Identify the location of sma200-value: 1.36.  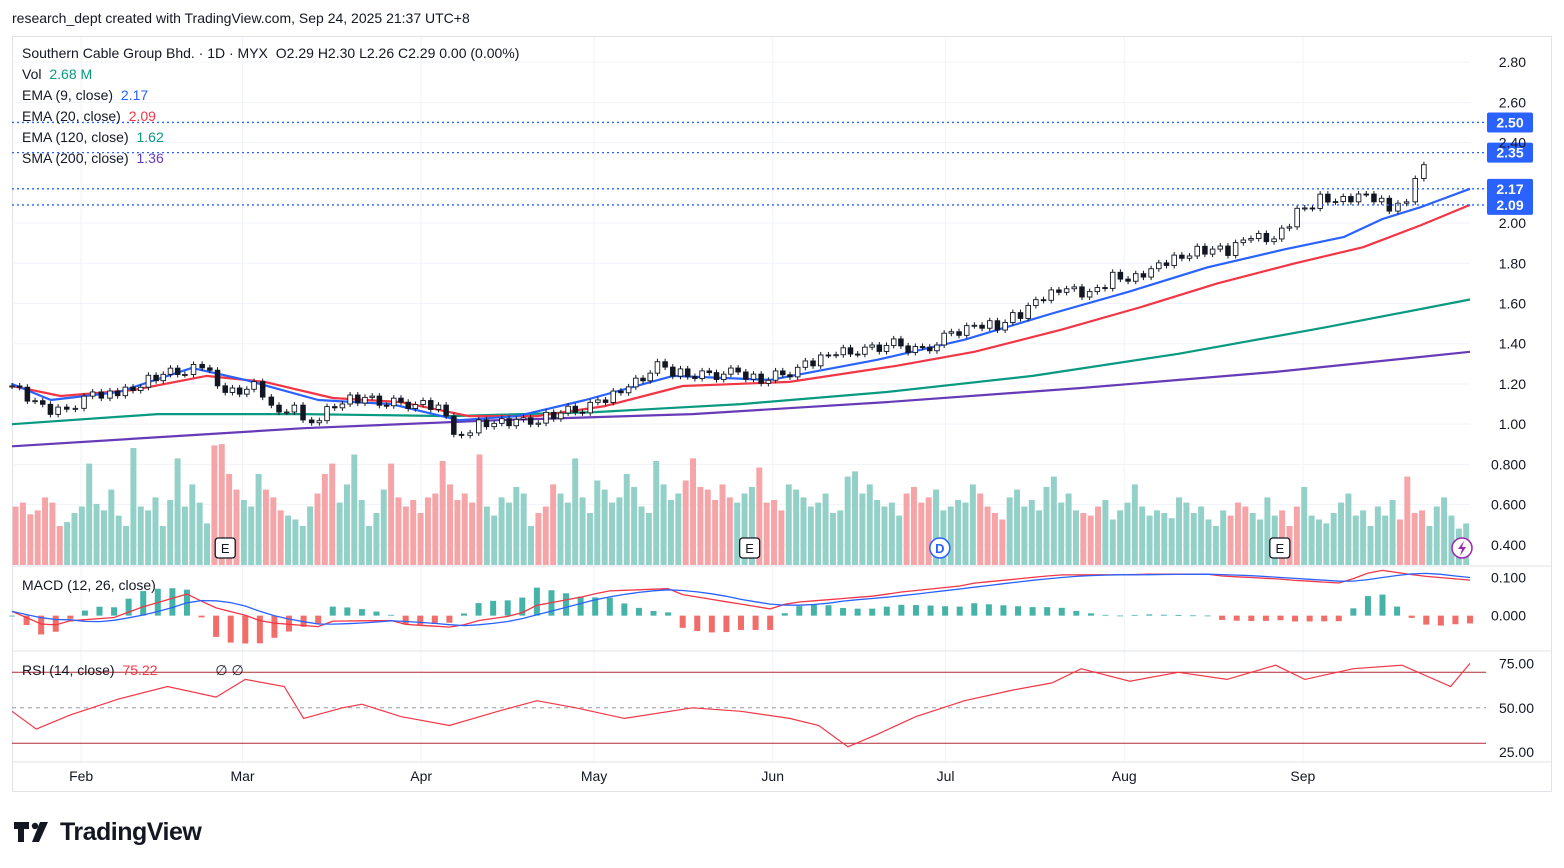
(150, 158).